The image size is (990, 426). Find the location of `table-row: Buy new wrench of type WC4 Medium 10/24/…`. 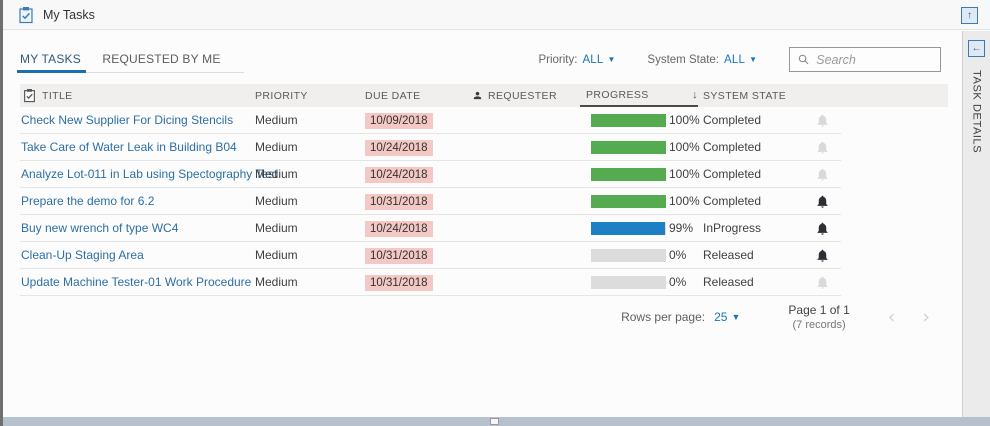

table-row: Buy new wrench of type WC4 Medium 10/24/… is located at coordinates (430, 228).